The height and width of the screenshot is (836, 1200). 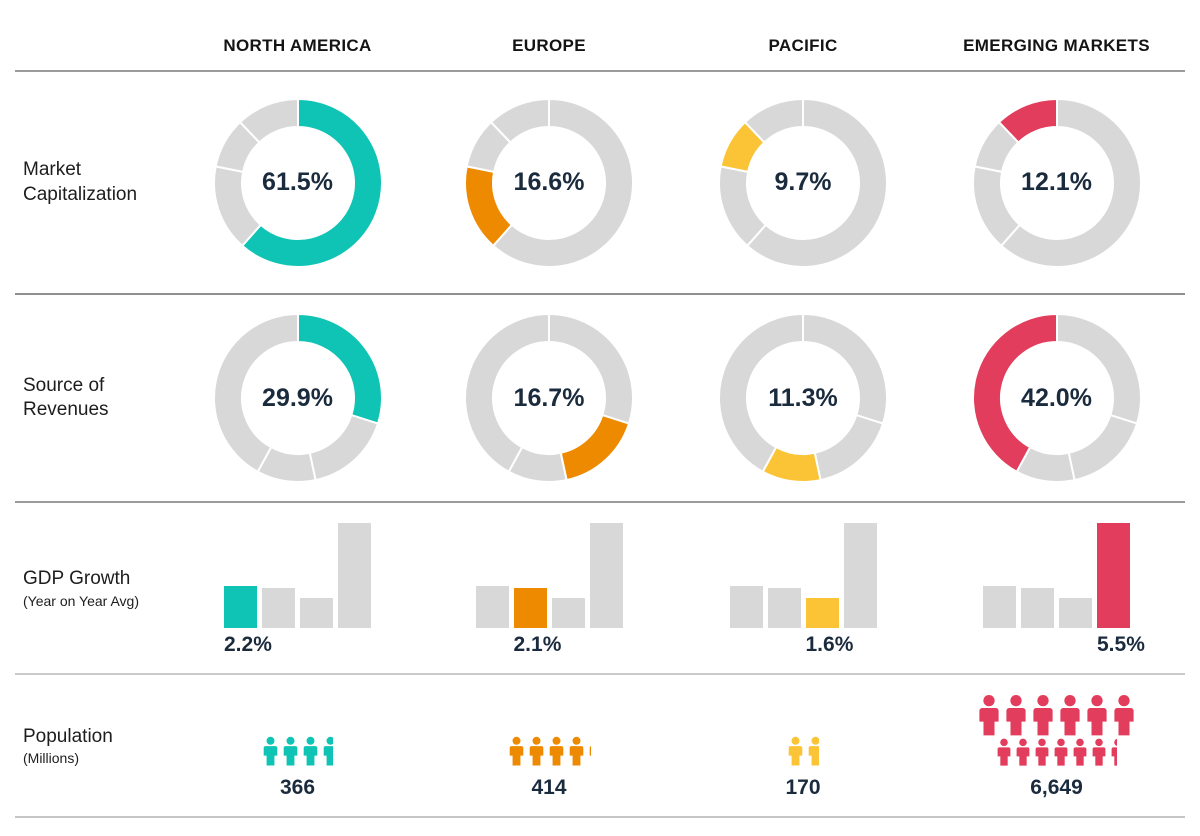 I want to click on donut-cell-market-cap-pacific: 9.7%, so click(x=803, y=183).